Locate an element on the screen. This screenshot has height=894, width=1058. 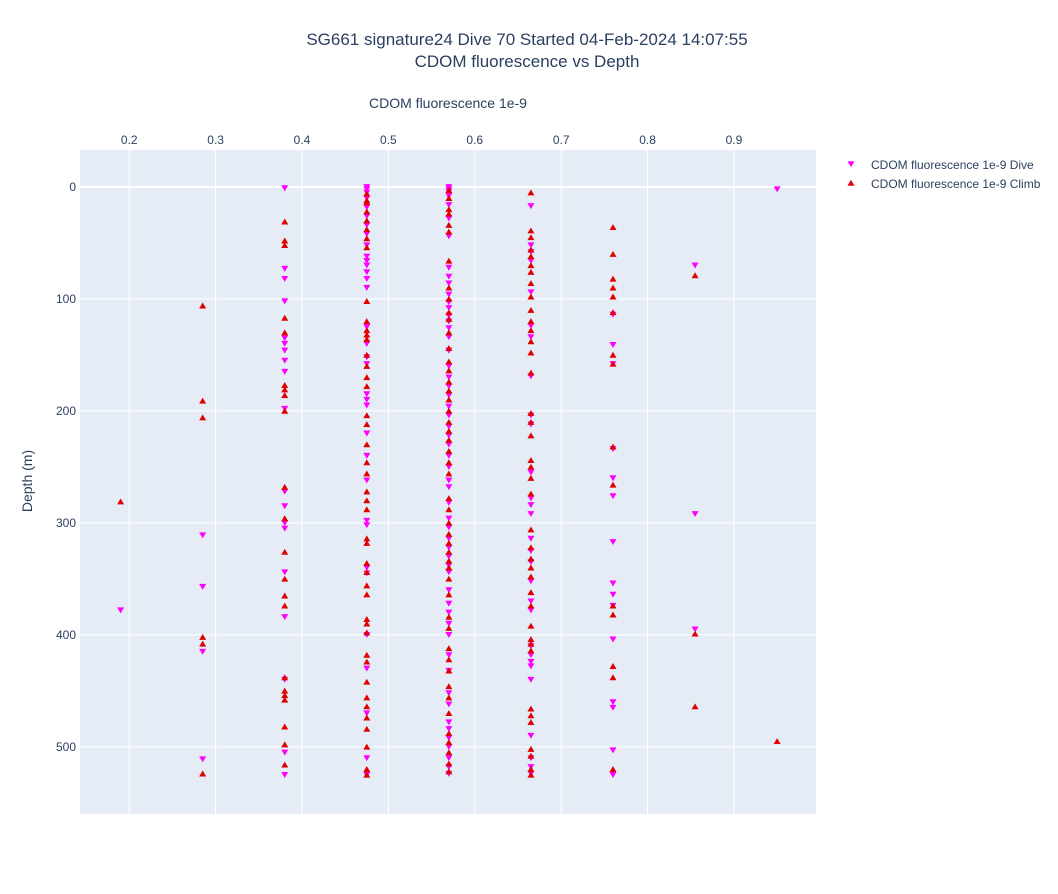
y-tick-label: 500 is located at coordinates (66, 747).